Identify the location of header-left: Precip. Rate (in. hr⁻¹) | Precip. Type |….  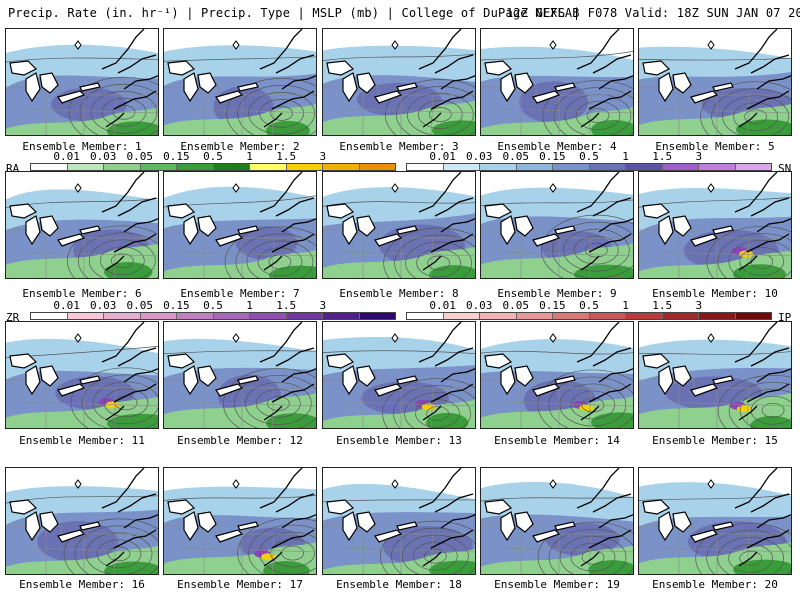
(294, 13).